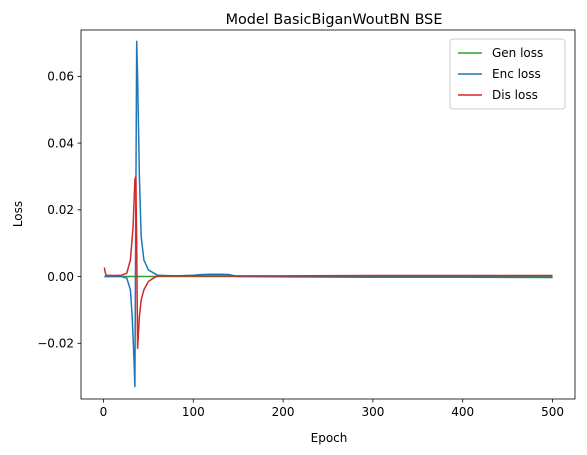  I want to click on y-tick-label: 0.02, so click(60, 210).